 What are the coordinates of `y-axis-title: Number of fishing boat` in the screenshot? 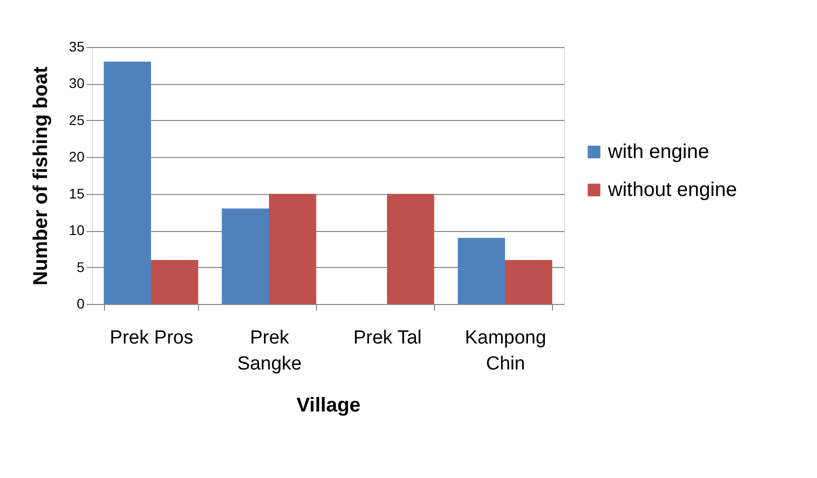 It's located at (41, 176).